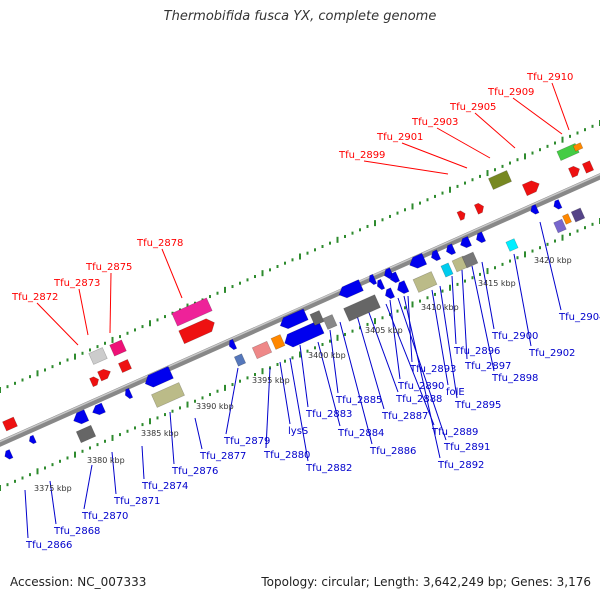 The width and height of the screenshot is (600, 600). I want to click on reverse-gene-label: lysS, so click(298, 431).